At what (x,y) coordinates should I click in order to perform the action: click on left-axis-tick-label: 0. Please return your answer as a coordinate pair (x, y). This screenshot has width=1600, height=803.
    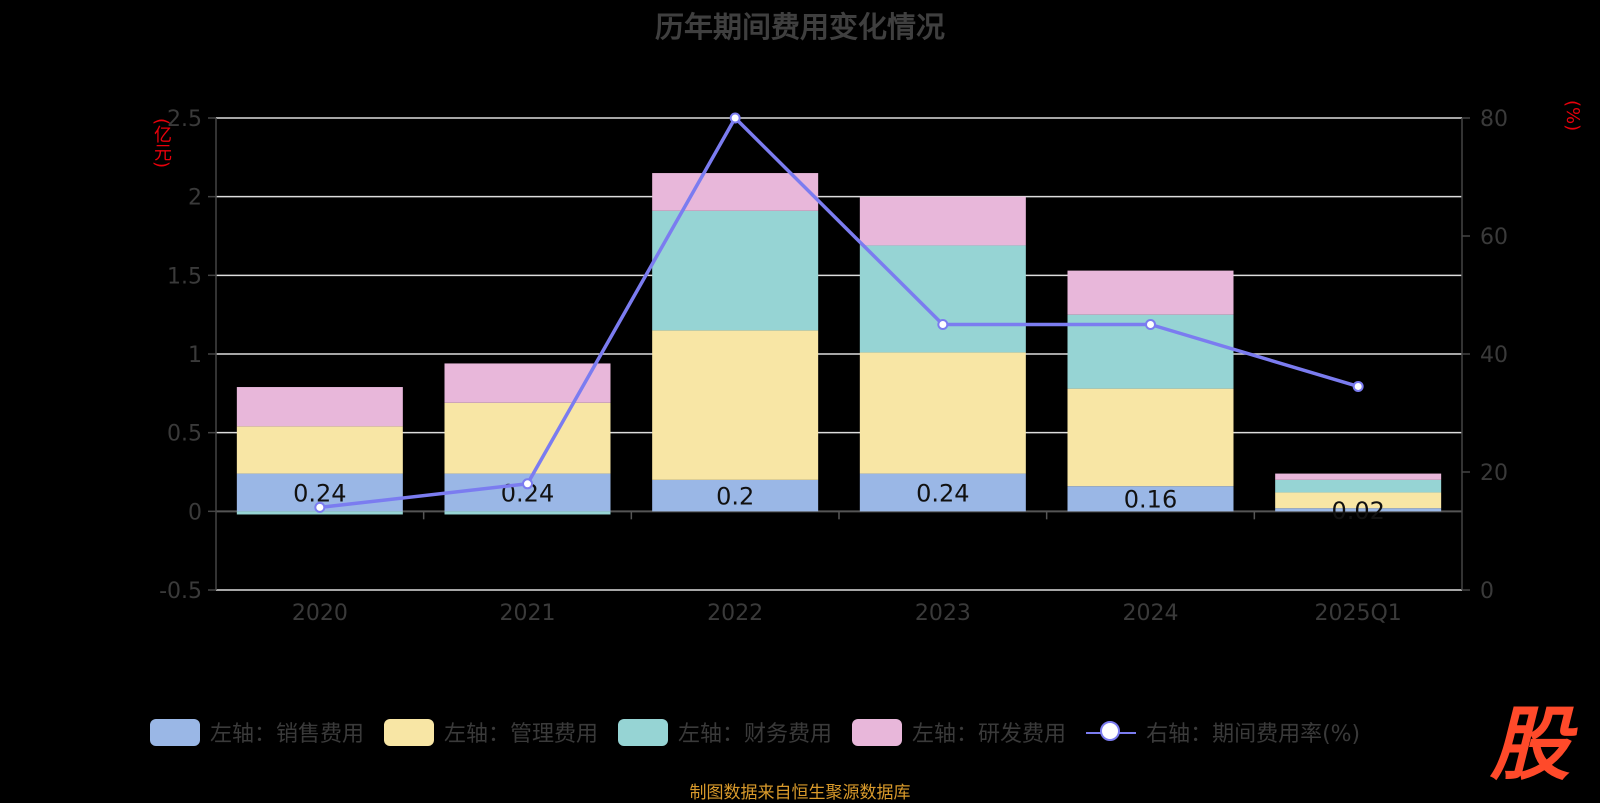
    Looking at the image, I should click on (195, 512).